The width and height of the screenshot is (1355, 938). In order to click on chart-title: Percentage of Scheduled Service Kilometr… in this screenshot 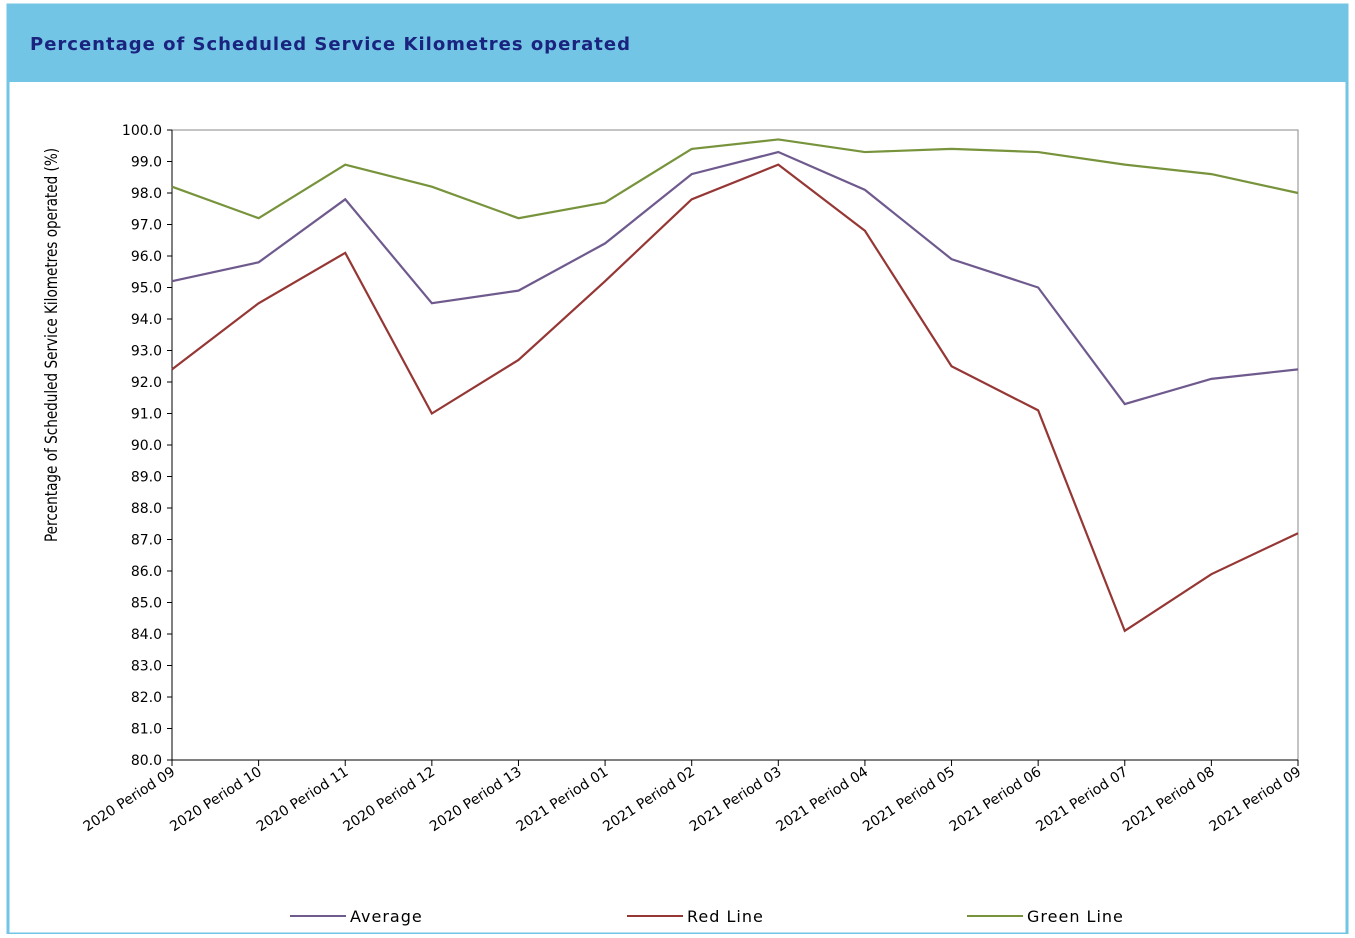, I will do `click(330, 44)`.